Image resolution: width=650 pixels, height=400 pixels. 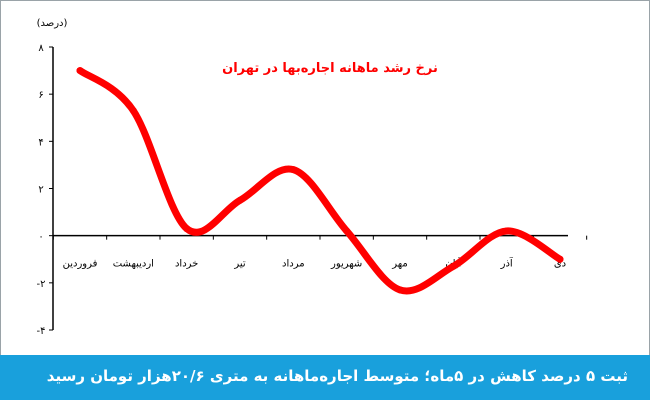 What do you see at coordinates (80, 264) in the screenshot?
I see `x-tick-label: فروردین` at bounding box center [80, 264].